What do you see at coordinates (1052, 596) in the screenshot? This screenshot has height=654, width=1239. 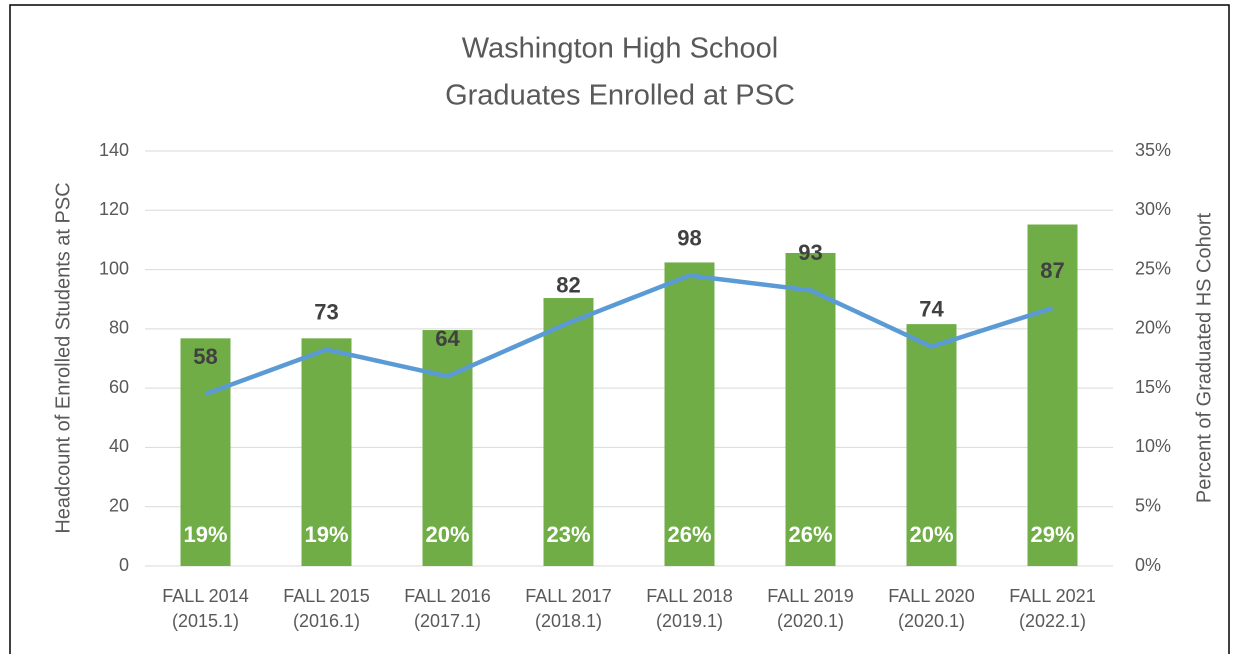 I see `x-tick-label: FALL 2021` at bounding box center [1052, 596].